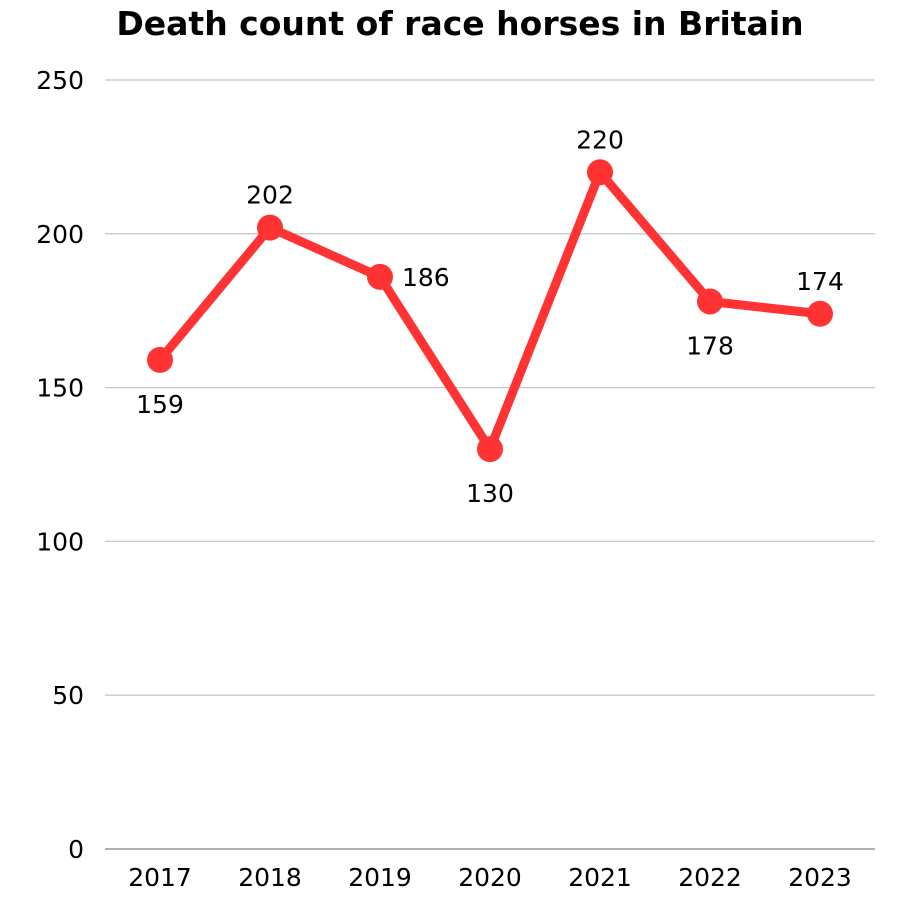 This screenshot has height=916, width=906. I want to click on x-tick-label-2018: 2018, so click(270, 877).